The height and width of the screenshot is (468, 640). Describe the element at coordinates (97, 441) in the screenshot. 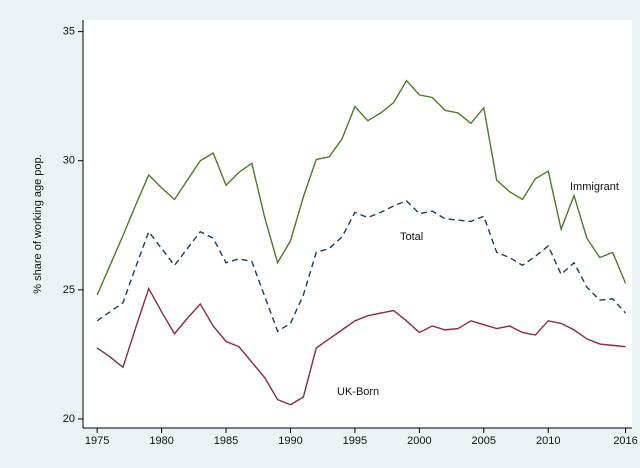

I see `x-tick-label: 1975` at that location.